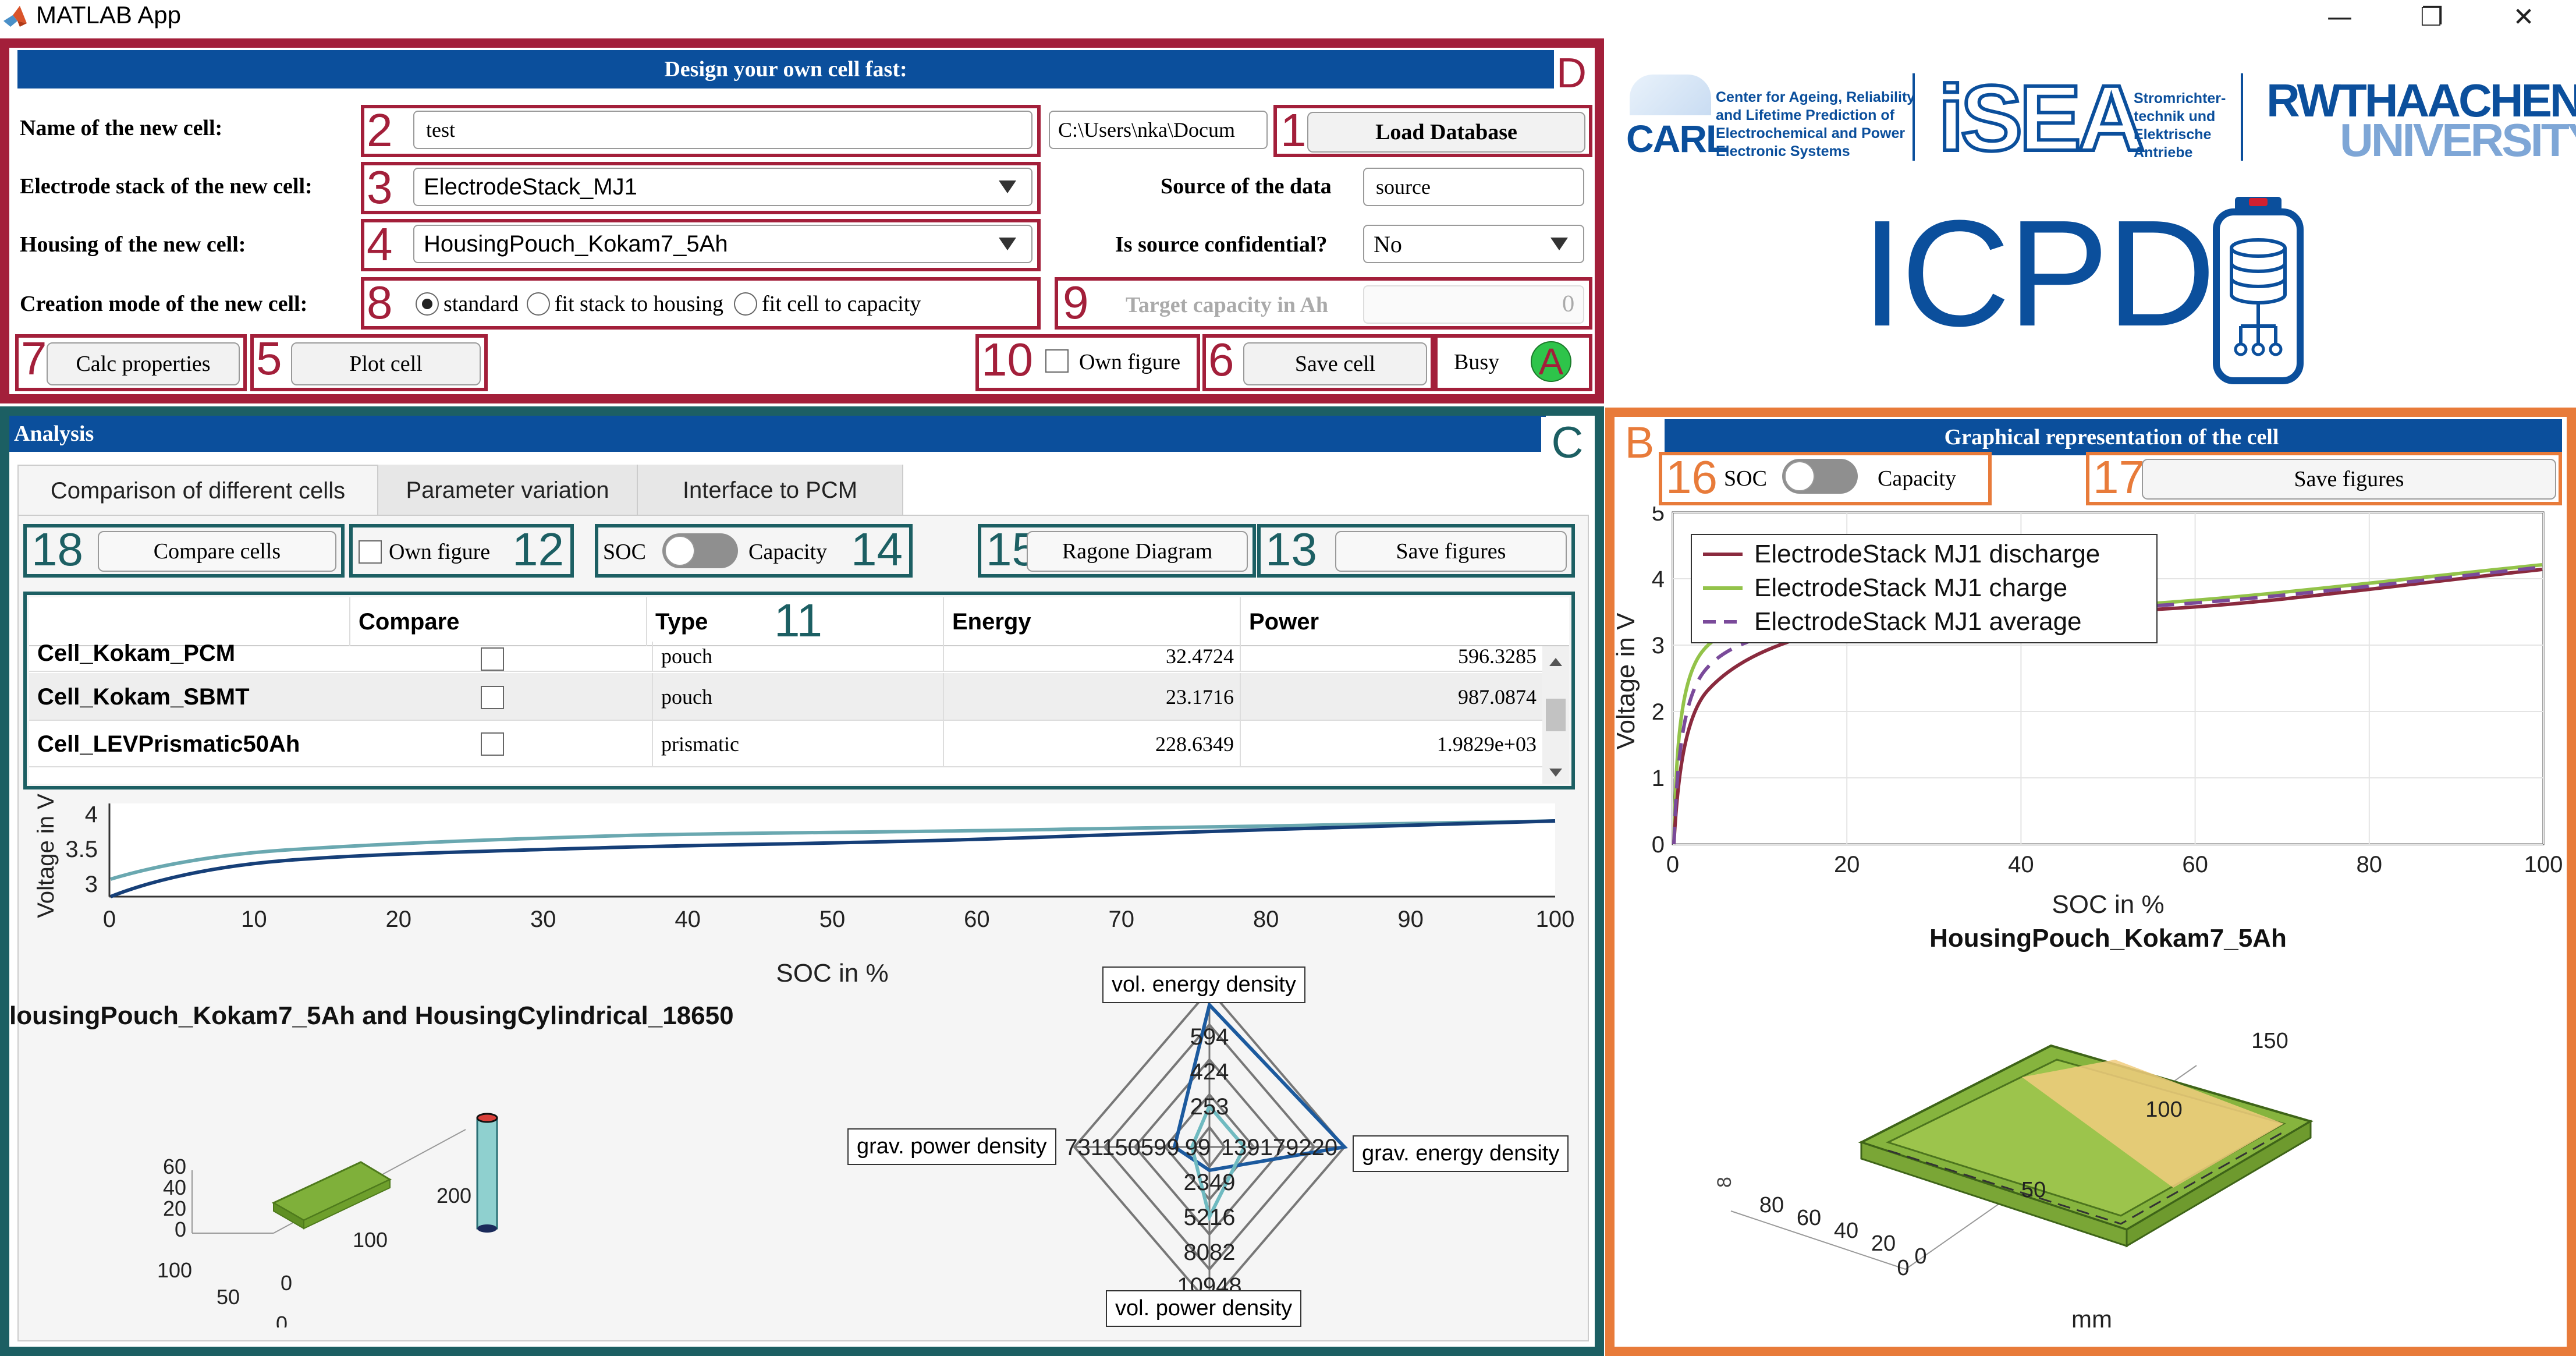  What do you see at coordinates (46, 856) in the screenshot?
I see `analysis-ylabel: Voltage in V` at bounding box center [46, 856].